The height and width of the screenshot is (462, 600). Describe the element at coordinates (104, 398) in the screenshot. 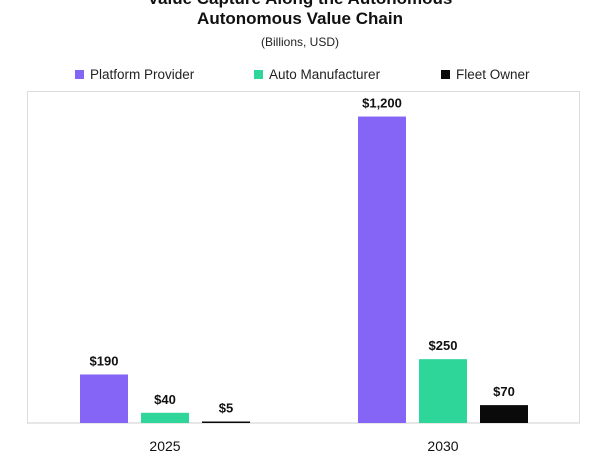

I see `bar-platform-provider-2025` at that location.